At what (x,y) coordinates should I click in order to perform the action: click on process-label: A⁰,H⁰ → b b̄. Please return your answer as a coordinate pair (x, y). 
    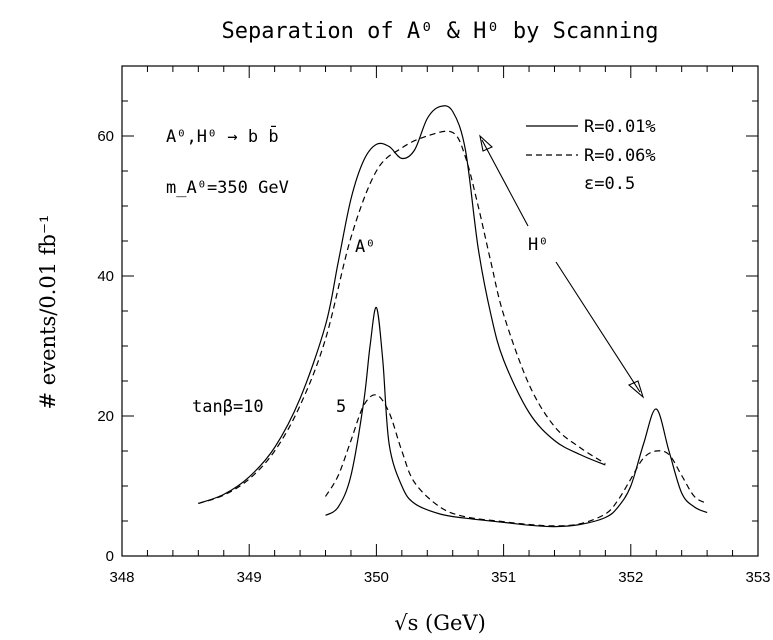
    Looking at the image, I should click on (222, 135).